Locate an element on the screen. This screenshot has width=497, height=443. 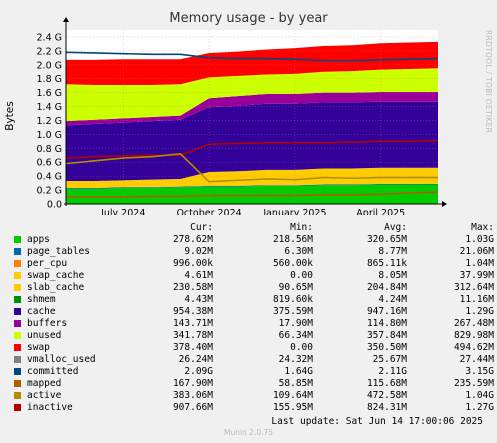
header-cur: Cur: is located at coordinates (201, 227).